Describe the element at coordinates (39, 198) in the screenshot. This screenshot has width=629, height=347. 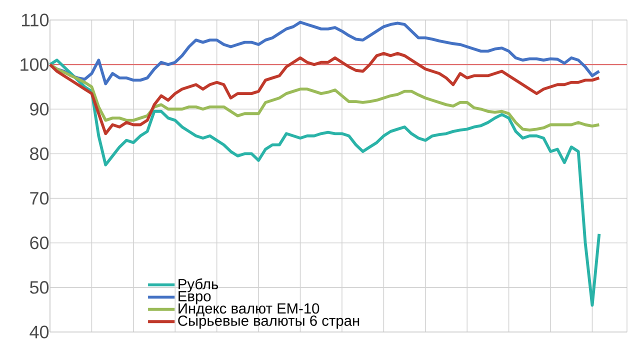
I see `y-tick-label: 70` at that location.